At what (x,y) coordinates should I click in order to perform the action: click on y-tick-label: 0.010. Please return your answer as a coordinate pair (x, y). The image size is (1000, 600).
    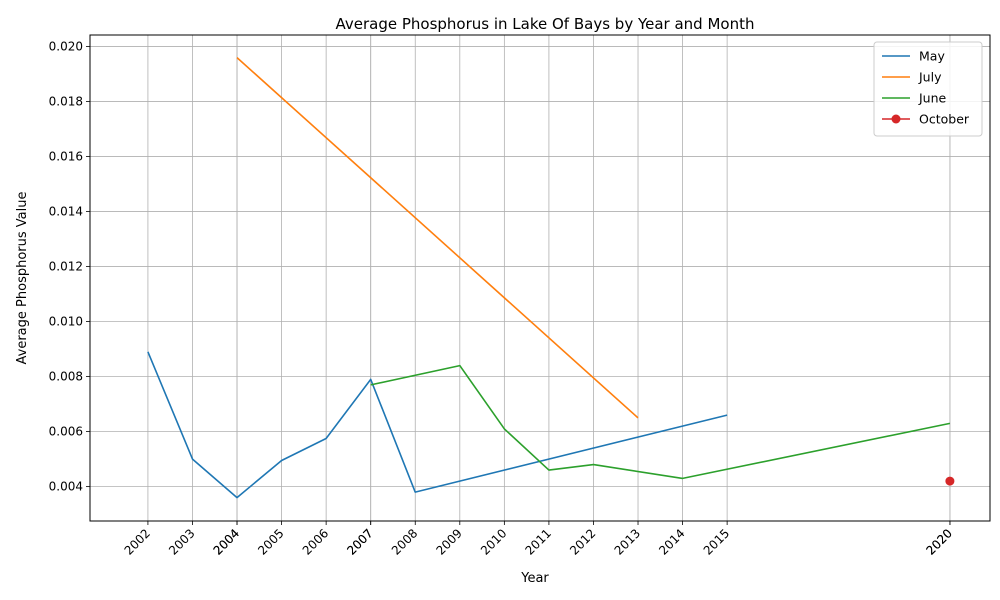
    Looking at the image, I should click on (66, 322).